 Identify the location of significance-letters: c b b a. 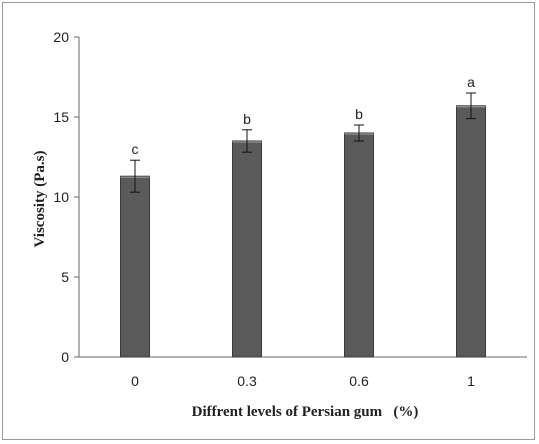
(304, 115).